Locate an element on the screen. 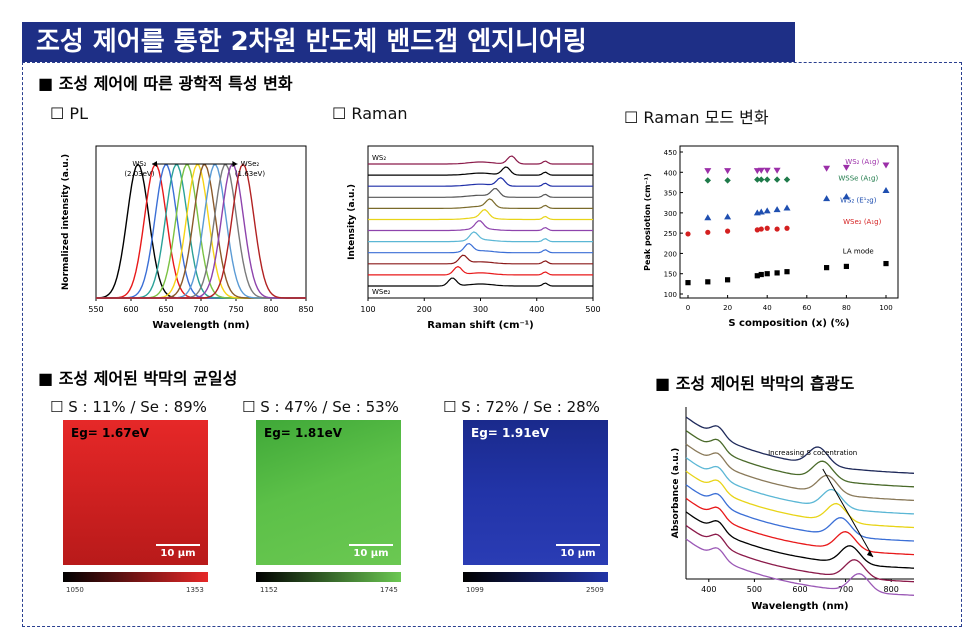 The width and height of the screenshot is (974, 635). scale-label-3: 10 μm is located at coordinates (578, 553).